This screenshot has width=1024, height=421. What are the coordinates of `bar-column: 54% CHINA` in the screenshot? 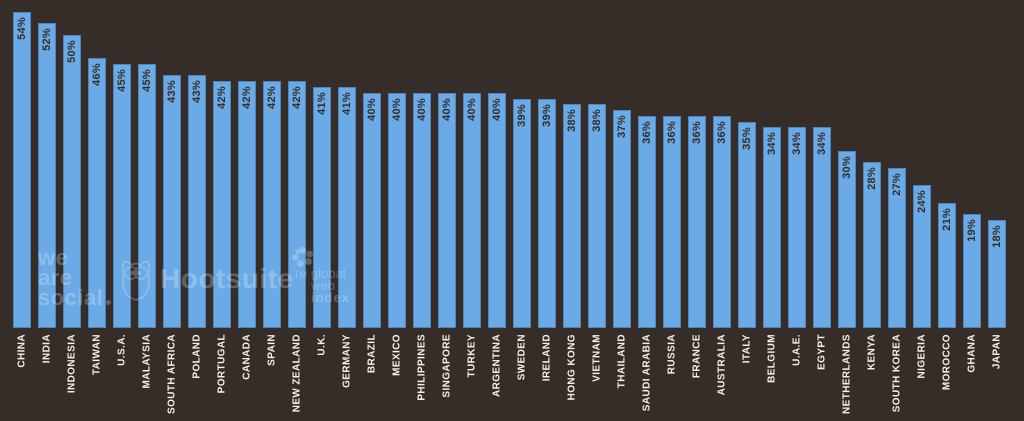 It's located at (22, 184).